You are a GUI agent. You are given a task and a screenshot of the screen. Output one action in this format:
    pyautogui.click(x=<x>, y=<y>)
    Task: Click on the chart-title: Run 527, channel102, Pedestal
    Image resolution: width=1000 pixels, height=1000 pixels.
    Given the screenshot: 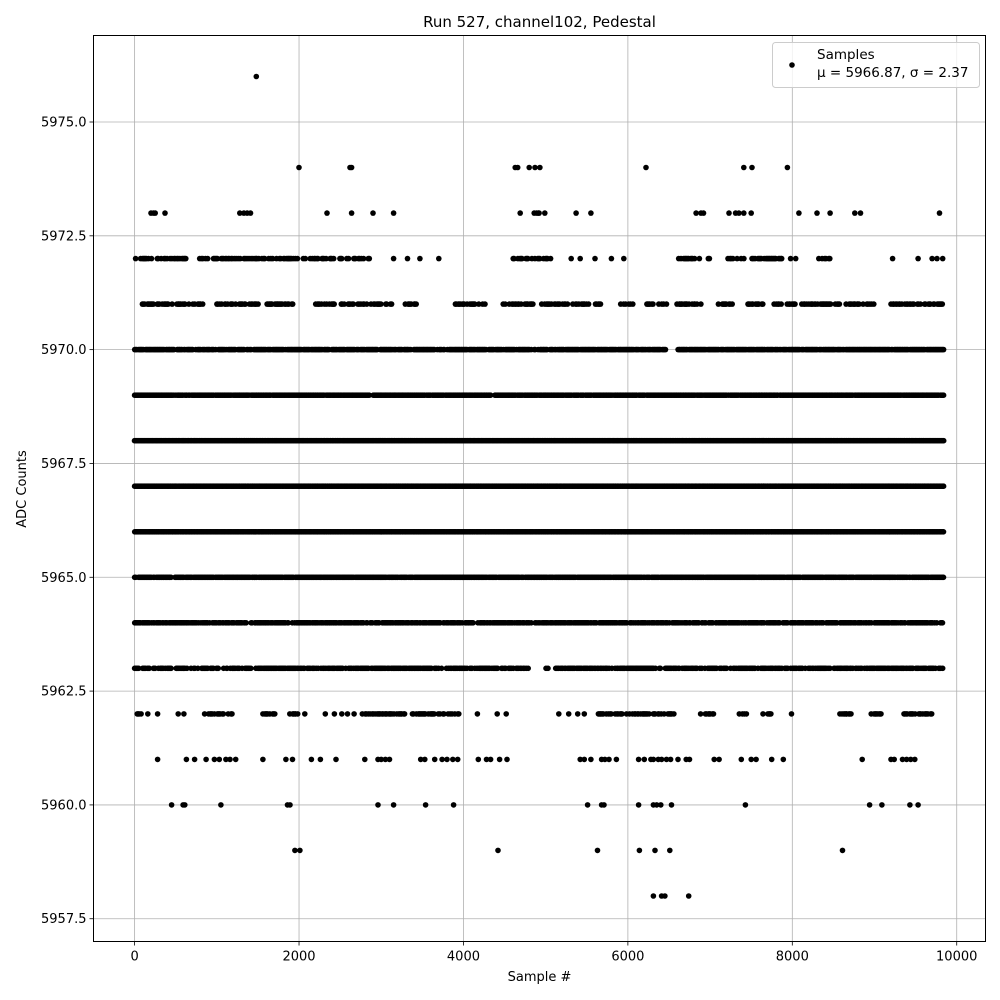 What is the action you would take?
    pyautogui.click(x=539, y=22)
    